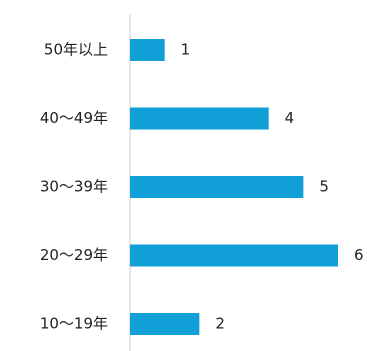 The width and height of the screenshot is (367, 351). Describe the element at coordinates (186, 50) in the screenshot. I see `value-label-1: 1` at that location.